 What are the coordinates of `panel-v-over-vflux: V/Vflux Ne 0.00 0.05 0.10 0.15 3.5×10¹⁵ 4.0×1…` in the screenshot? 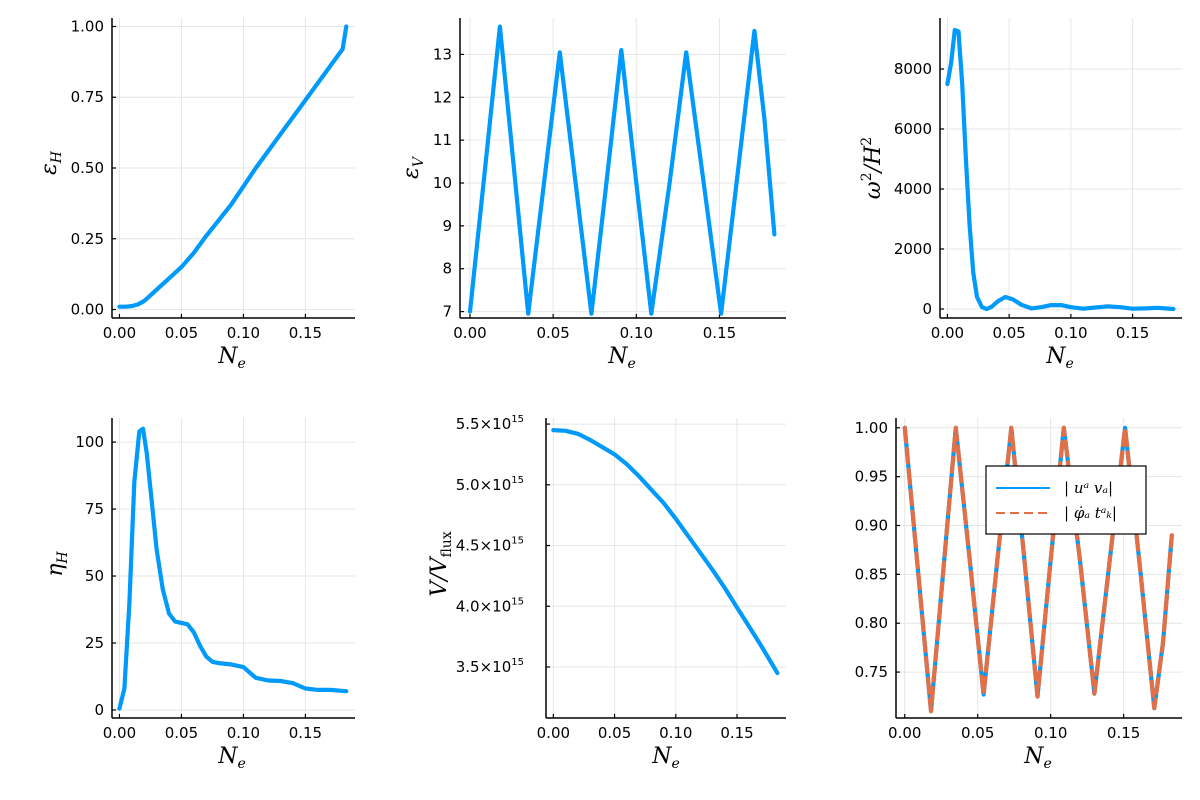 It's located at (606, 593).